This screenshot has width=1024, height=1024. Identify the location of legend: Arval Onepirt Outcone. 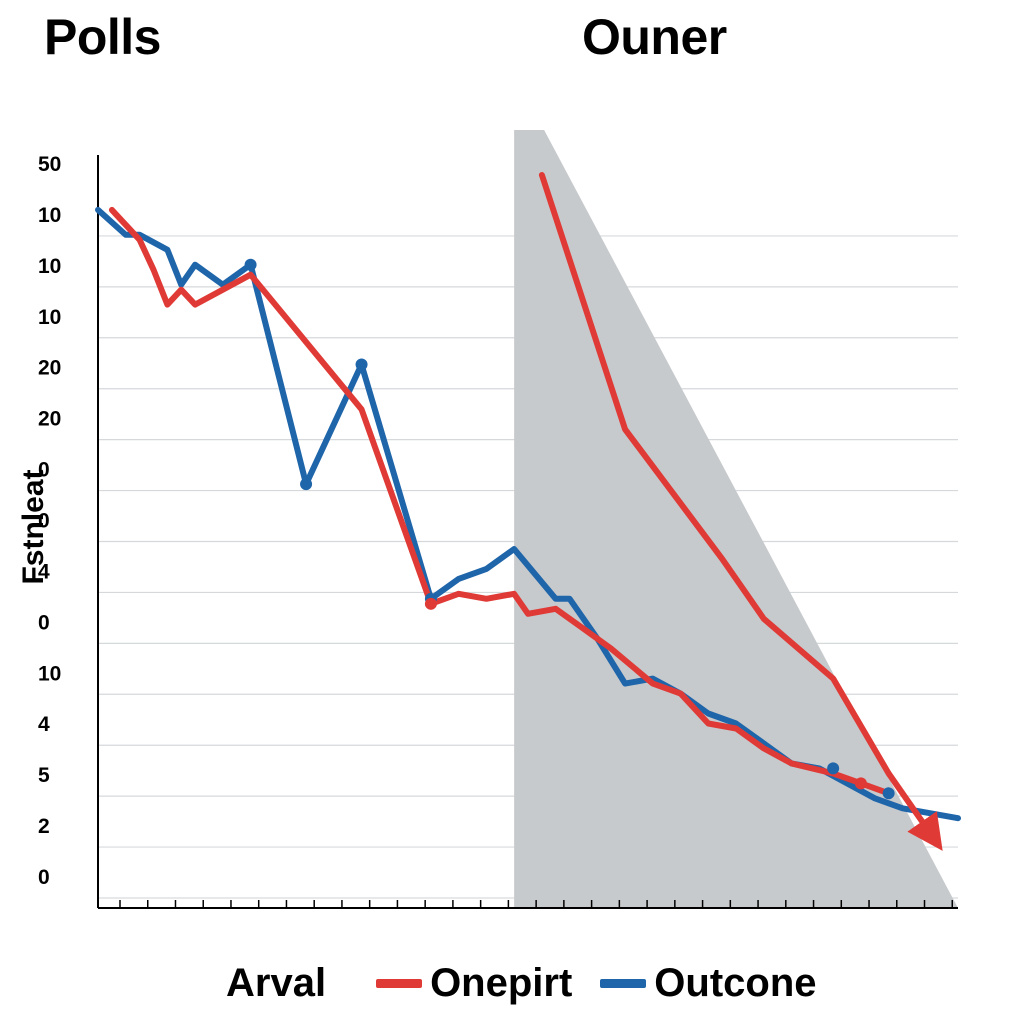
(535, 983).